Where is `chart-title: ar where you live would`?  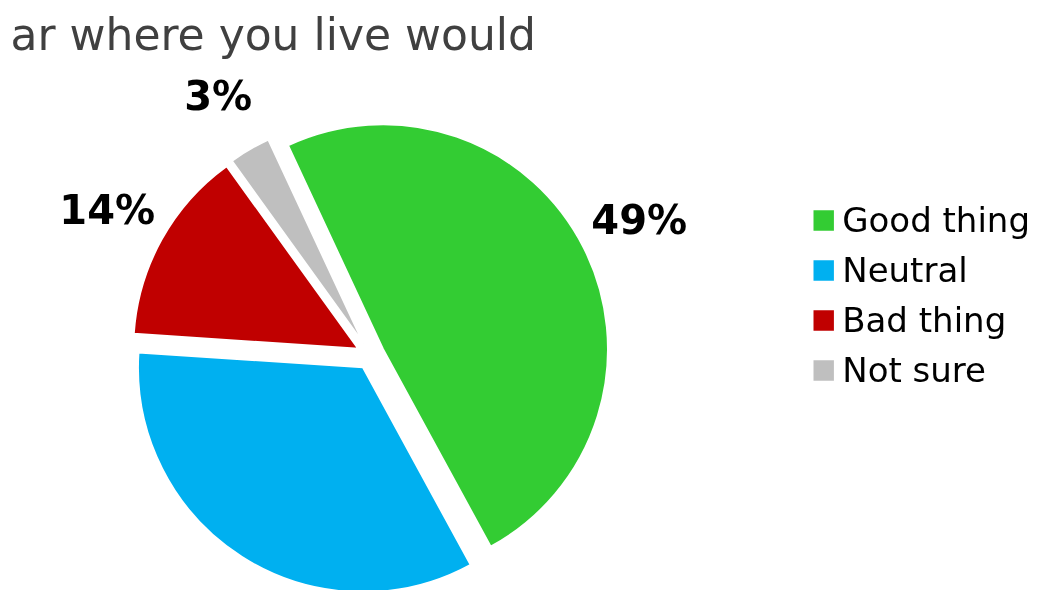 chart-title: ar where you live would is located at coordinates (273, 34).